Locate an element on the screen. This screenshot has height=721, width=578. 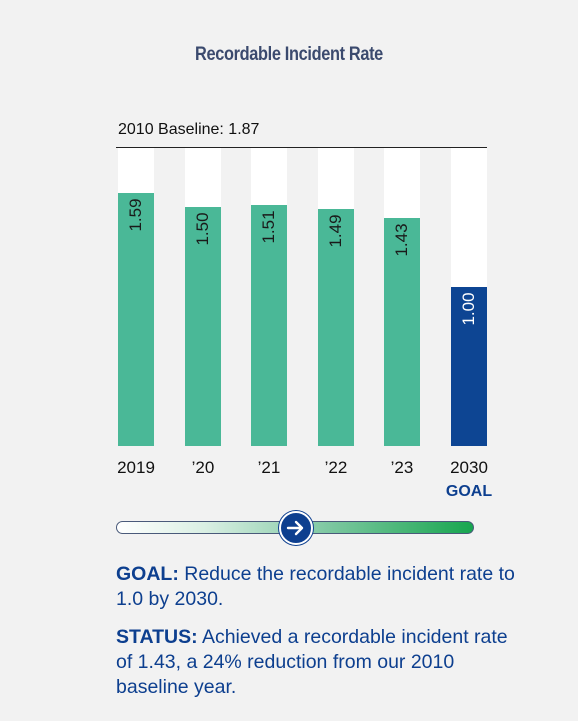
bar-value-label: 1.43 is located at coordinates (401, 240).